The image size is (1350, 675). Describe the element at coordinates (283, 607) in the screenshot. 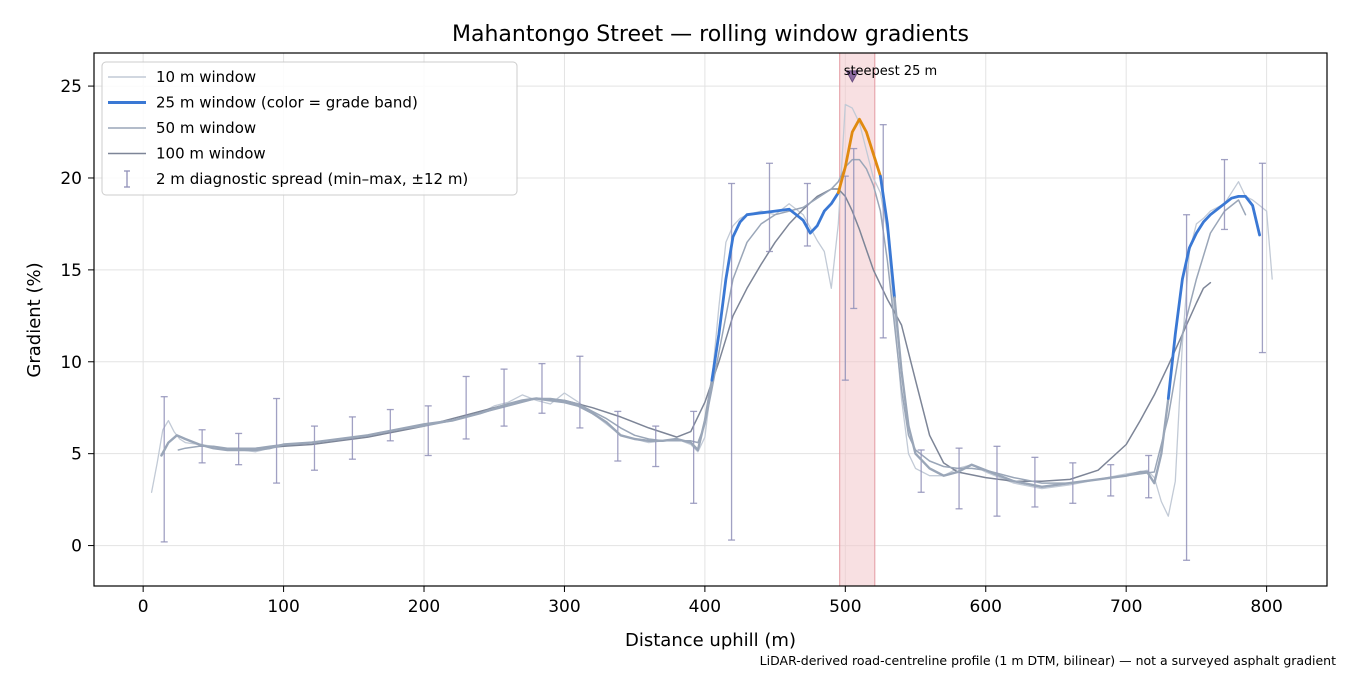

I see `x-tick-label: 100` at that location.